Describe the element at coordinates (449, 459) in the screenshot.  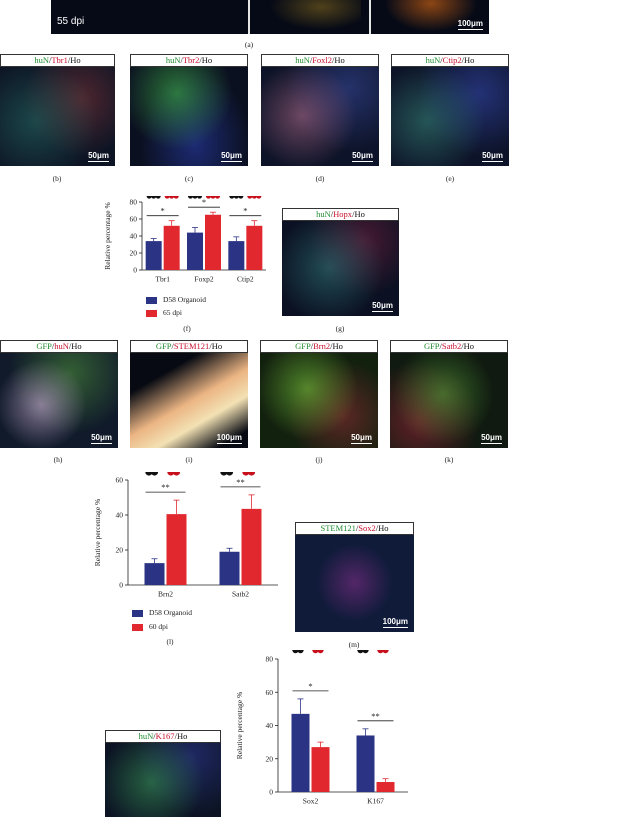
I see `caption-k: (k)` at that location.